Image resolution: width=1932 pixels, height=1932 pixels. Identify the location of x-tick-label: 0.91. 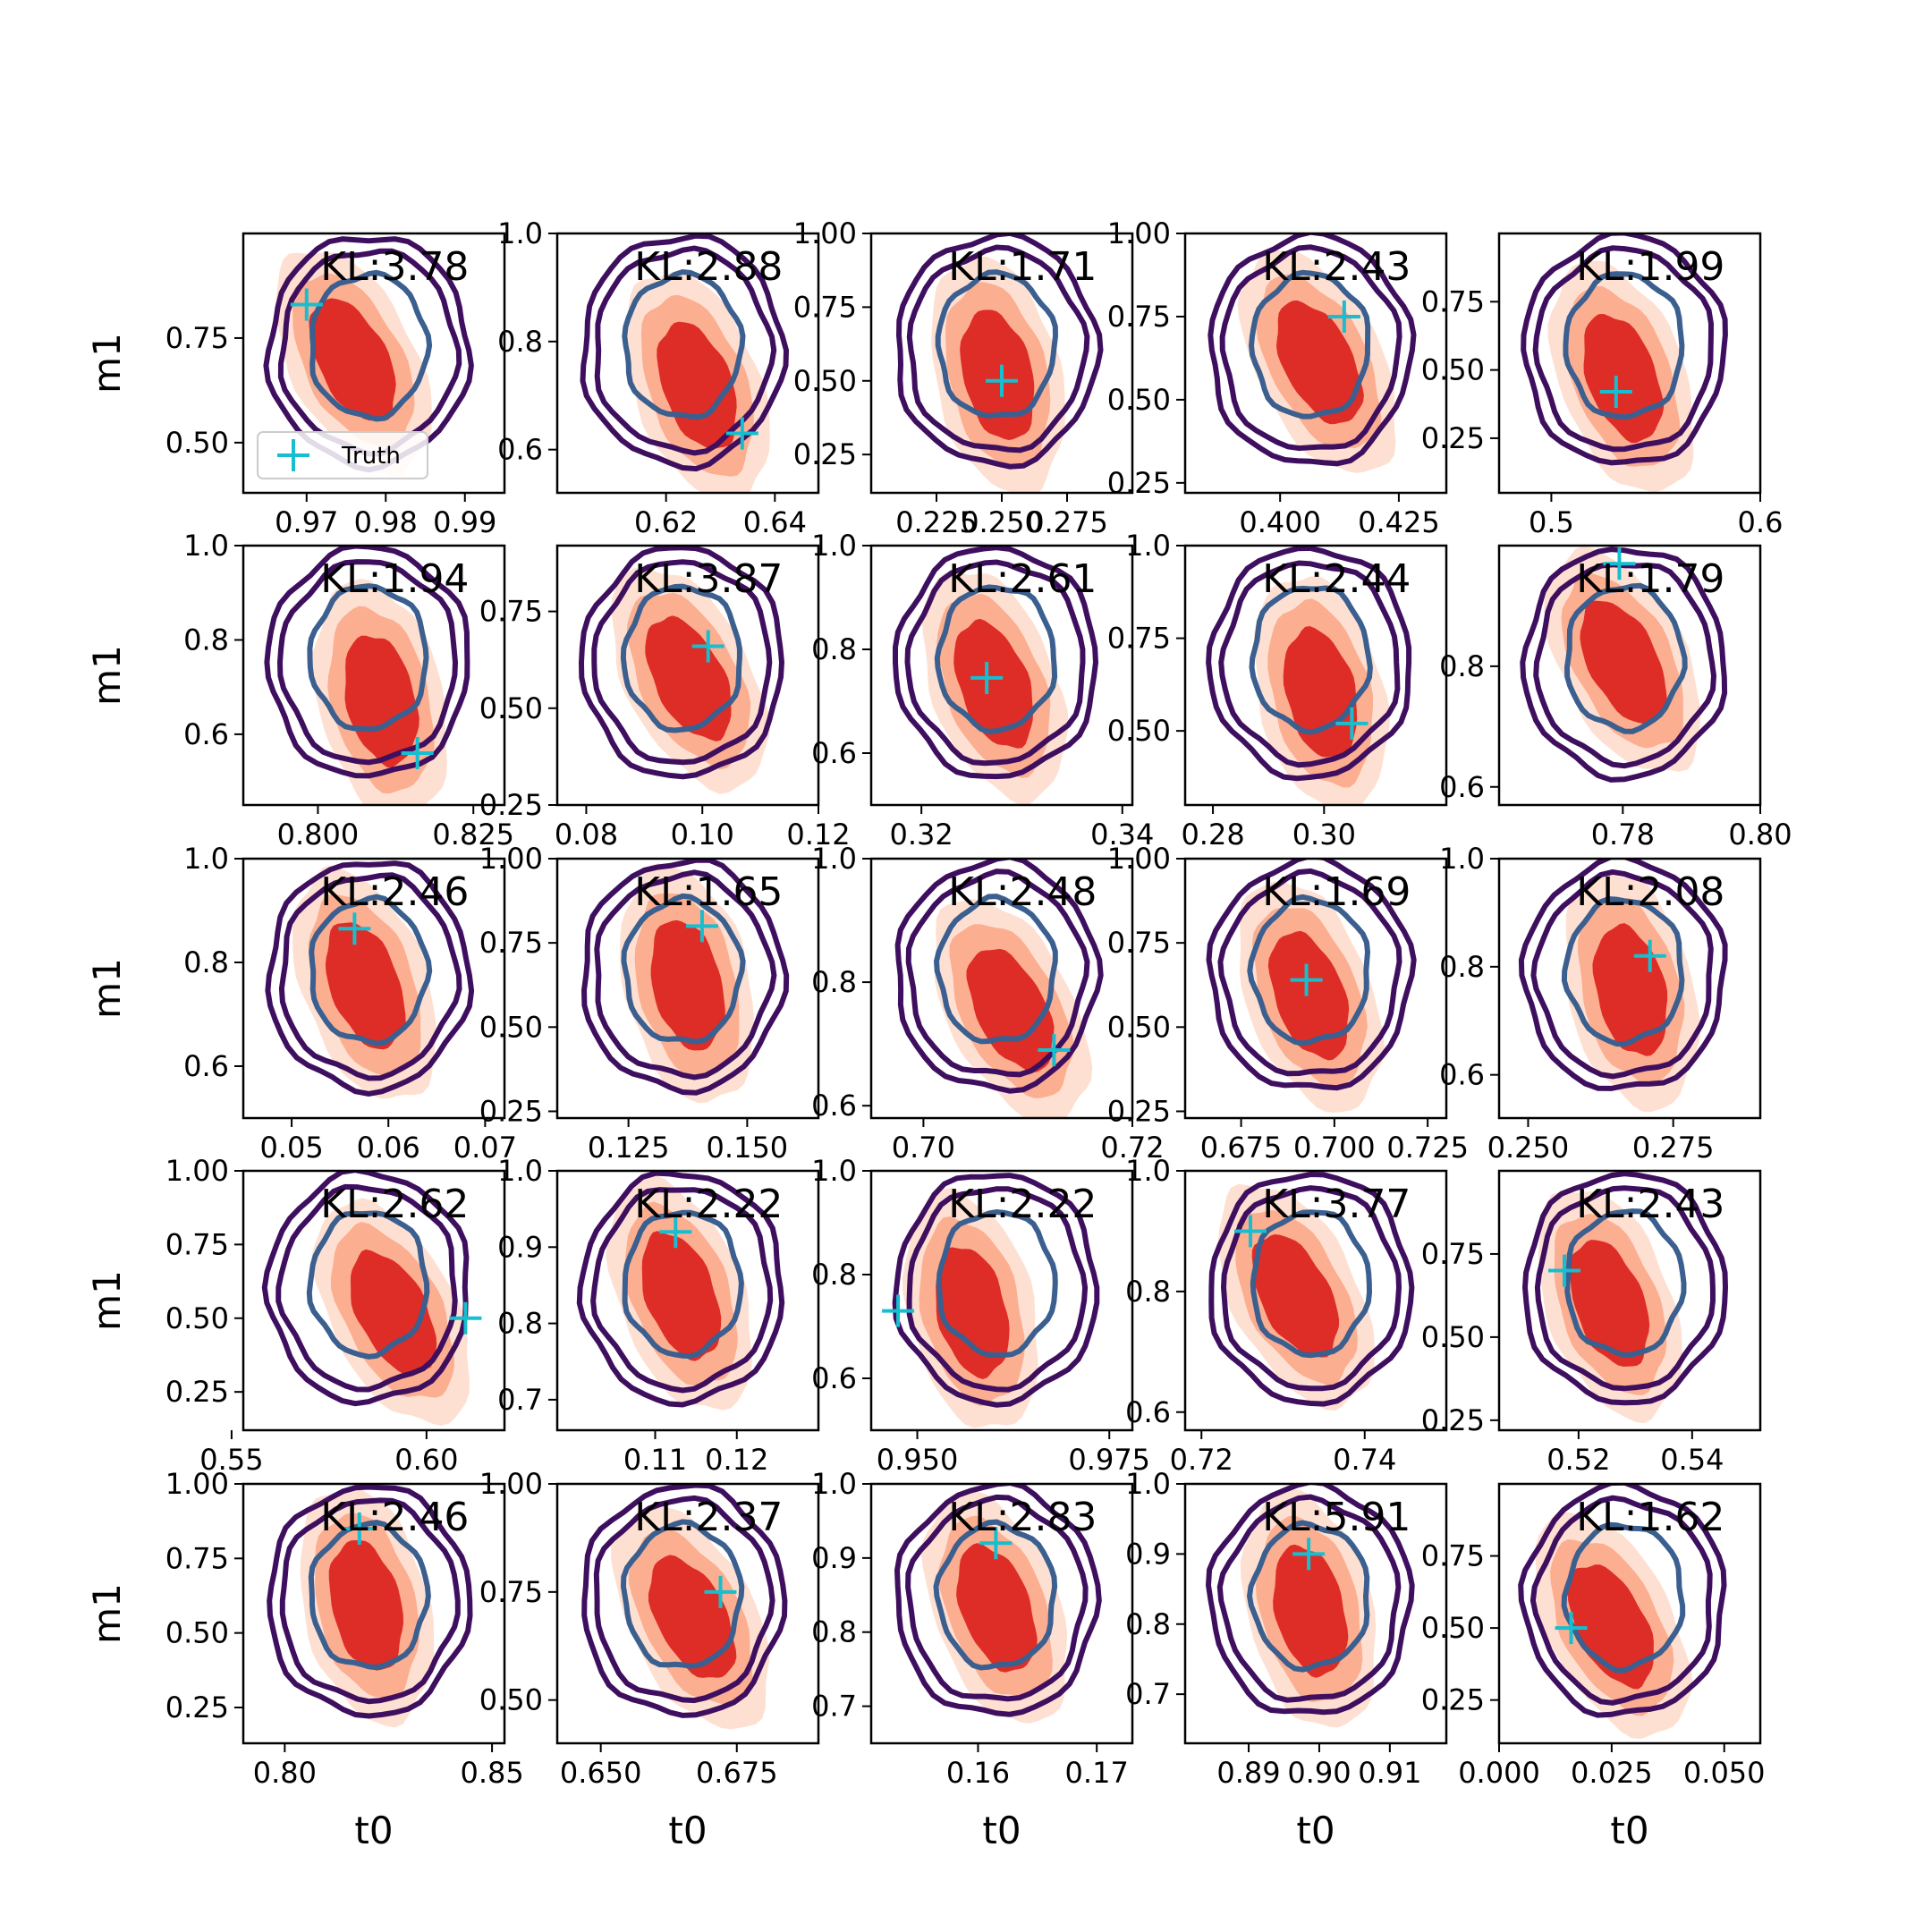
(1389, 1773).